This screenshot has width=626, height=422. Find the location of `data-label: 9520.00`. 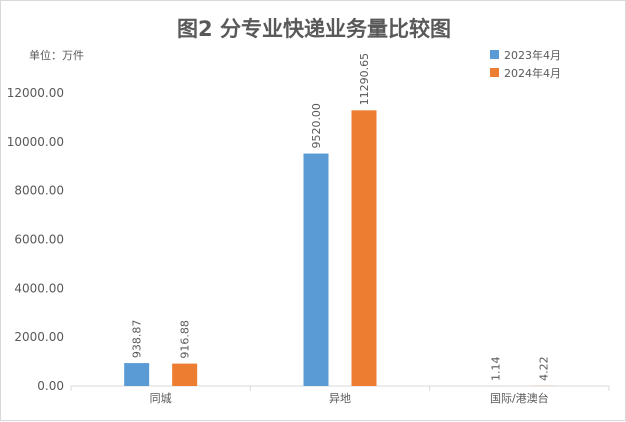

data-label: 9520.00 is located at coordinates (316, 126).